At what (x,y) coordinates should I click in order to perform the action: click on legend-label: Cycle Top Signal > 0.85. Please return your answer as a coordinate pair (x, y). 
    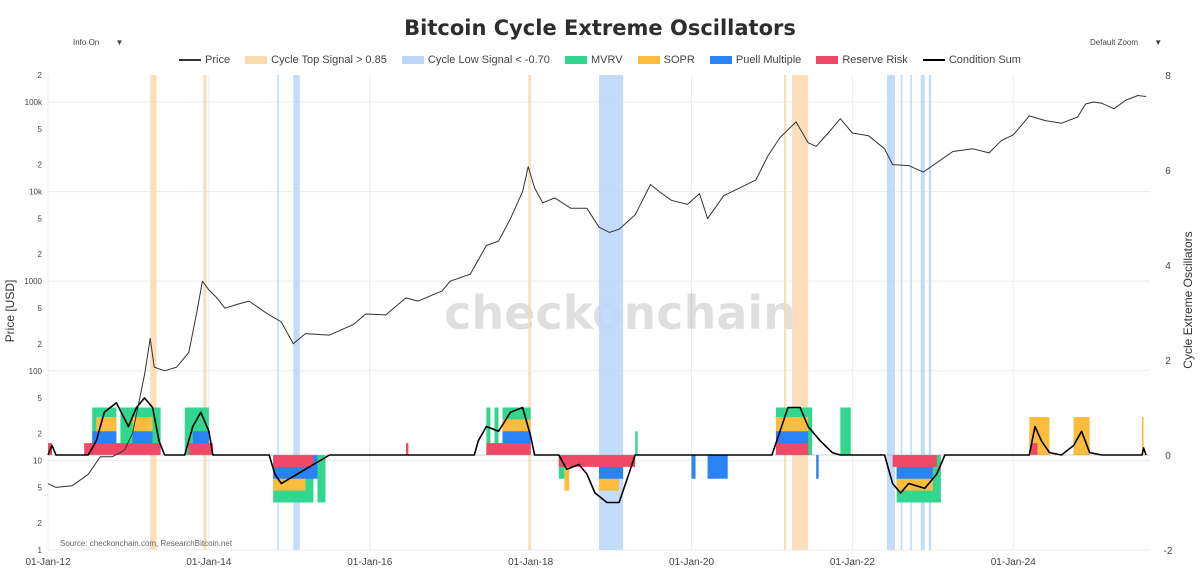
    Looking at the image, I should click on (329, 60).